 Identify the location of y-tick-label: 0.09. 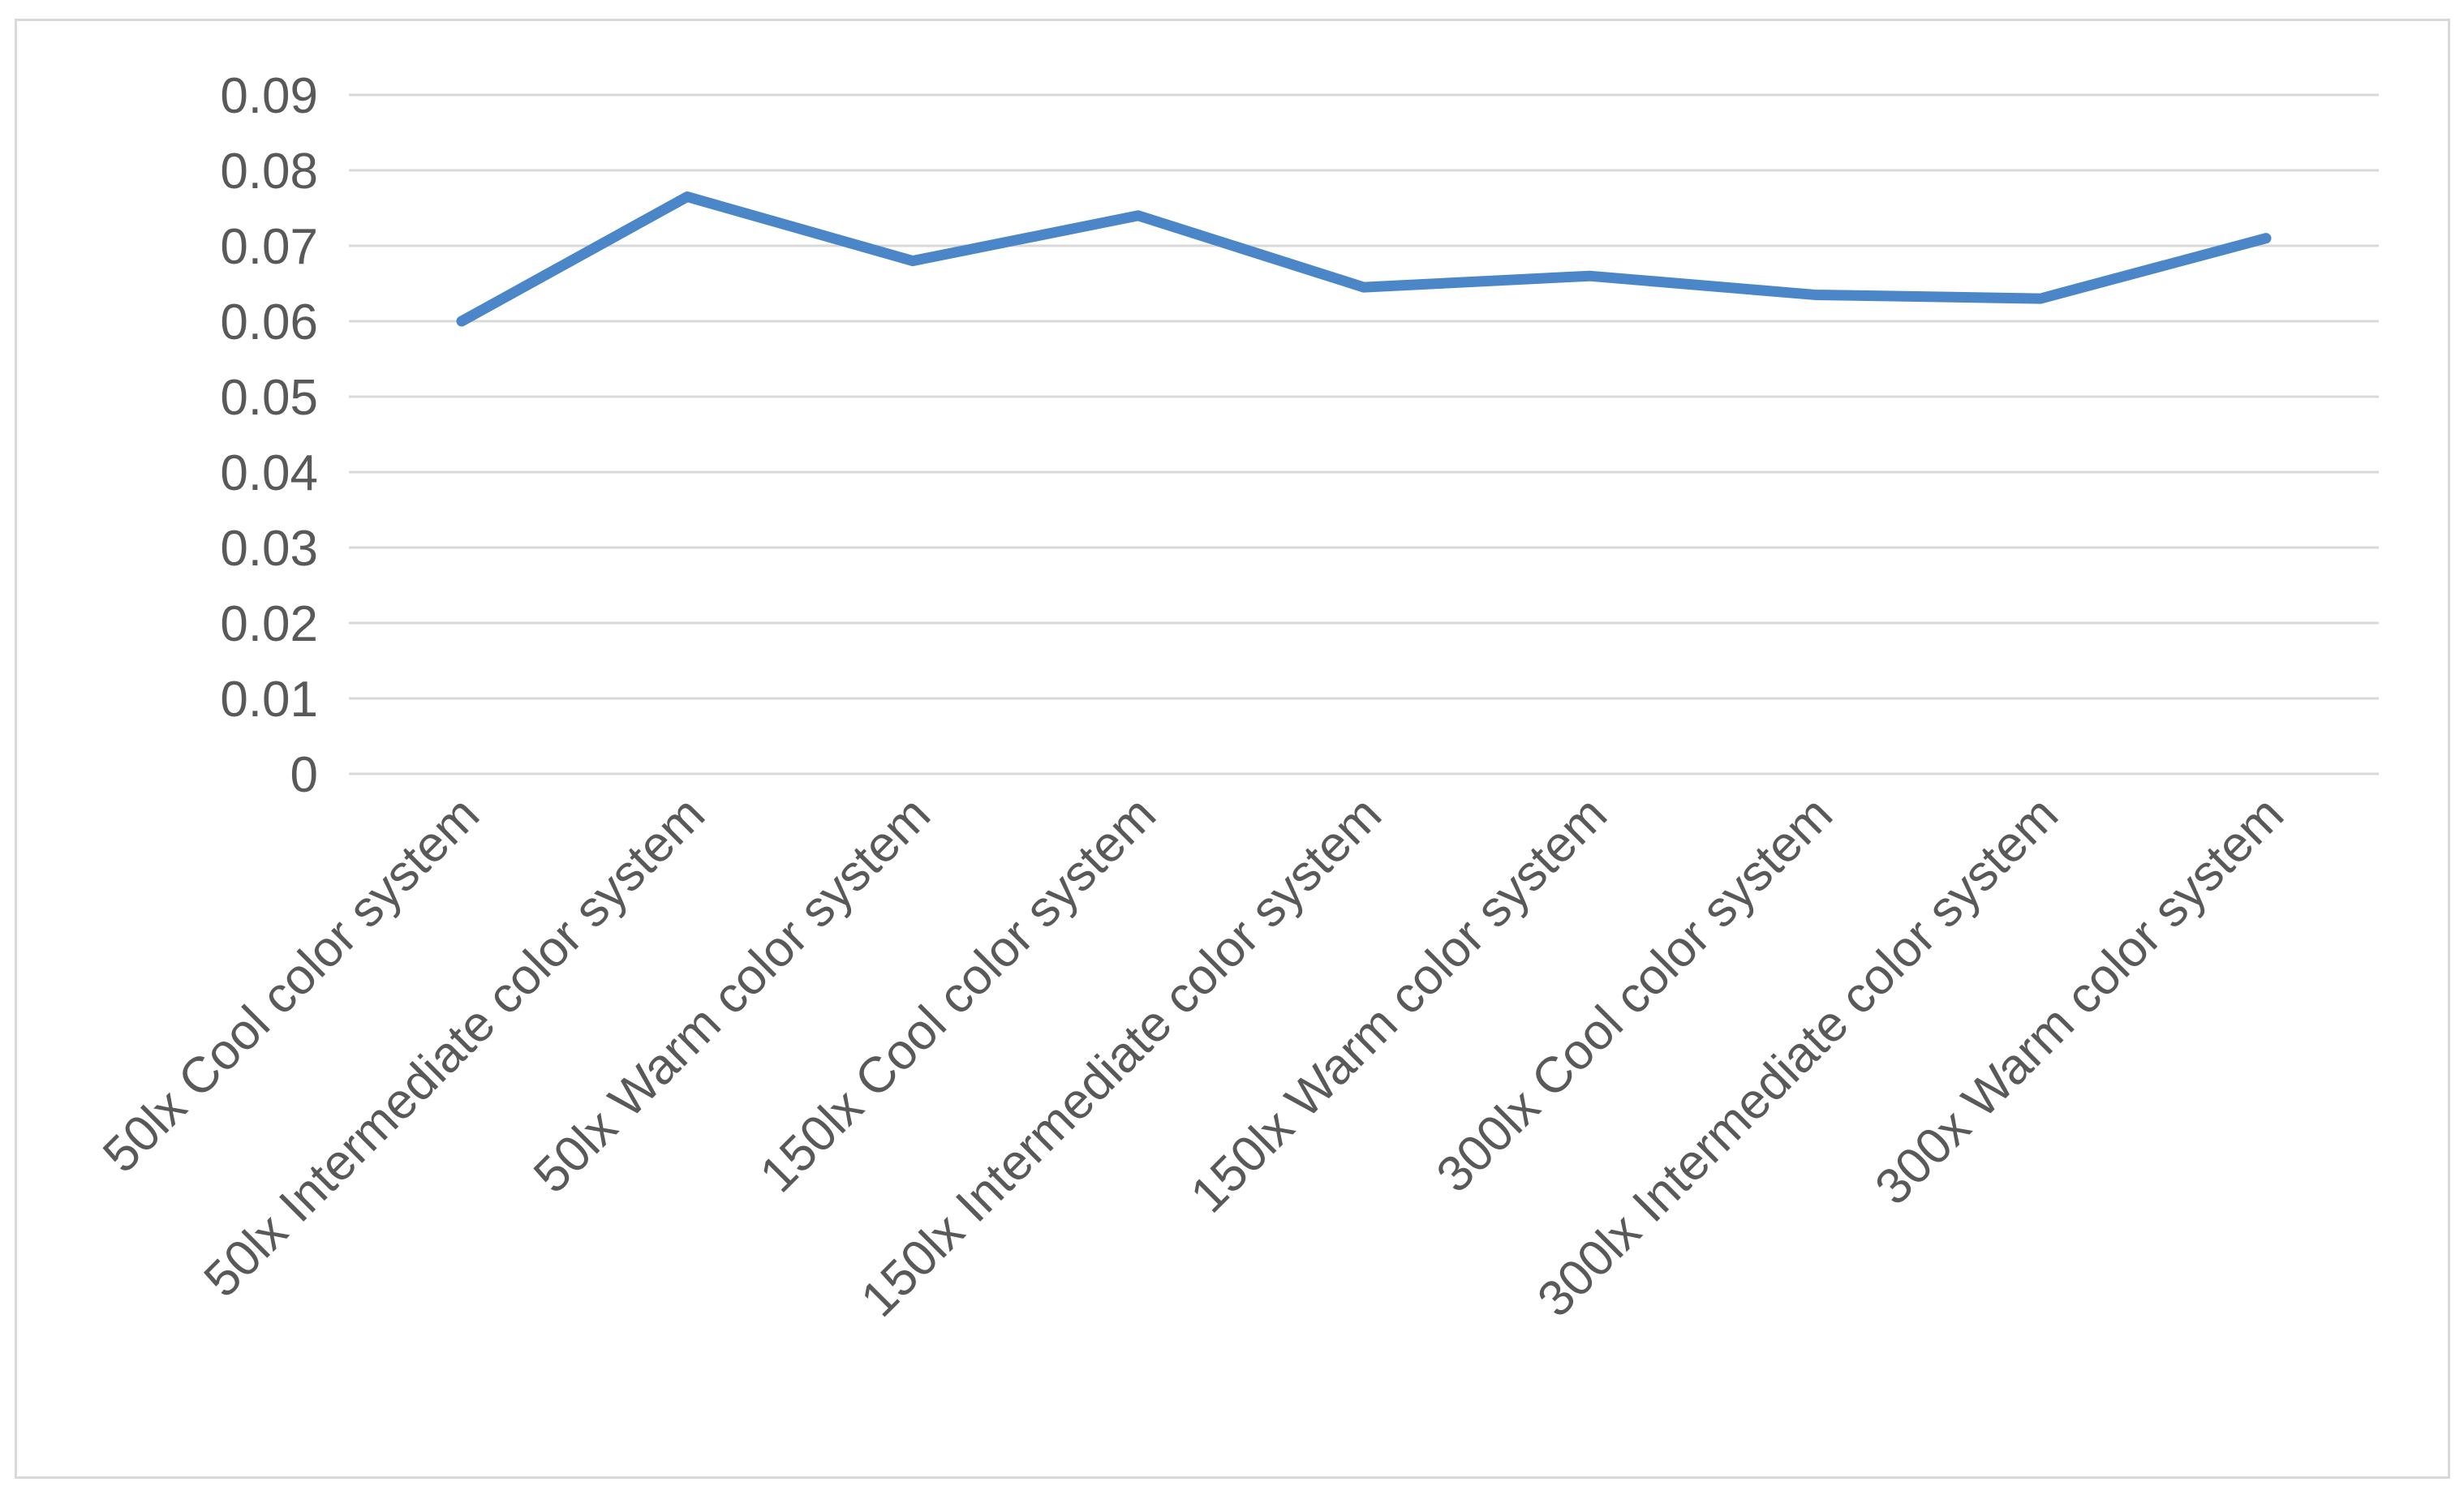
(269, 96).